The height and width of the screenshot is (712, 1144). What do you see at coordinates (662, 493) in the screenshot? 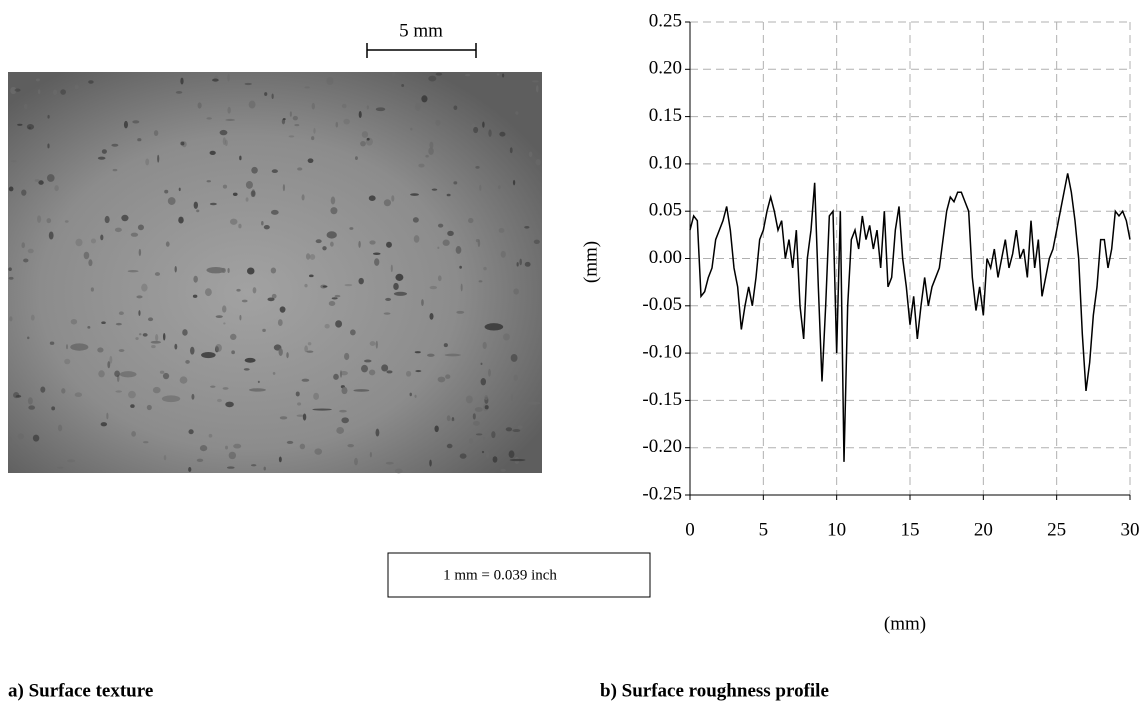
I see `y-tick-label: -0.25` at bounding box center [662, 493].